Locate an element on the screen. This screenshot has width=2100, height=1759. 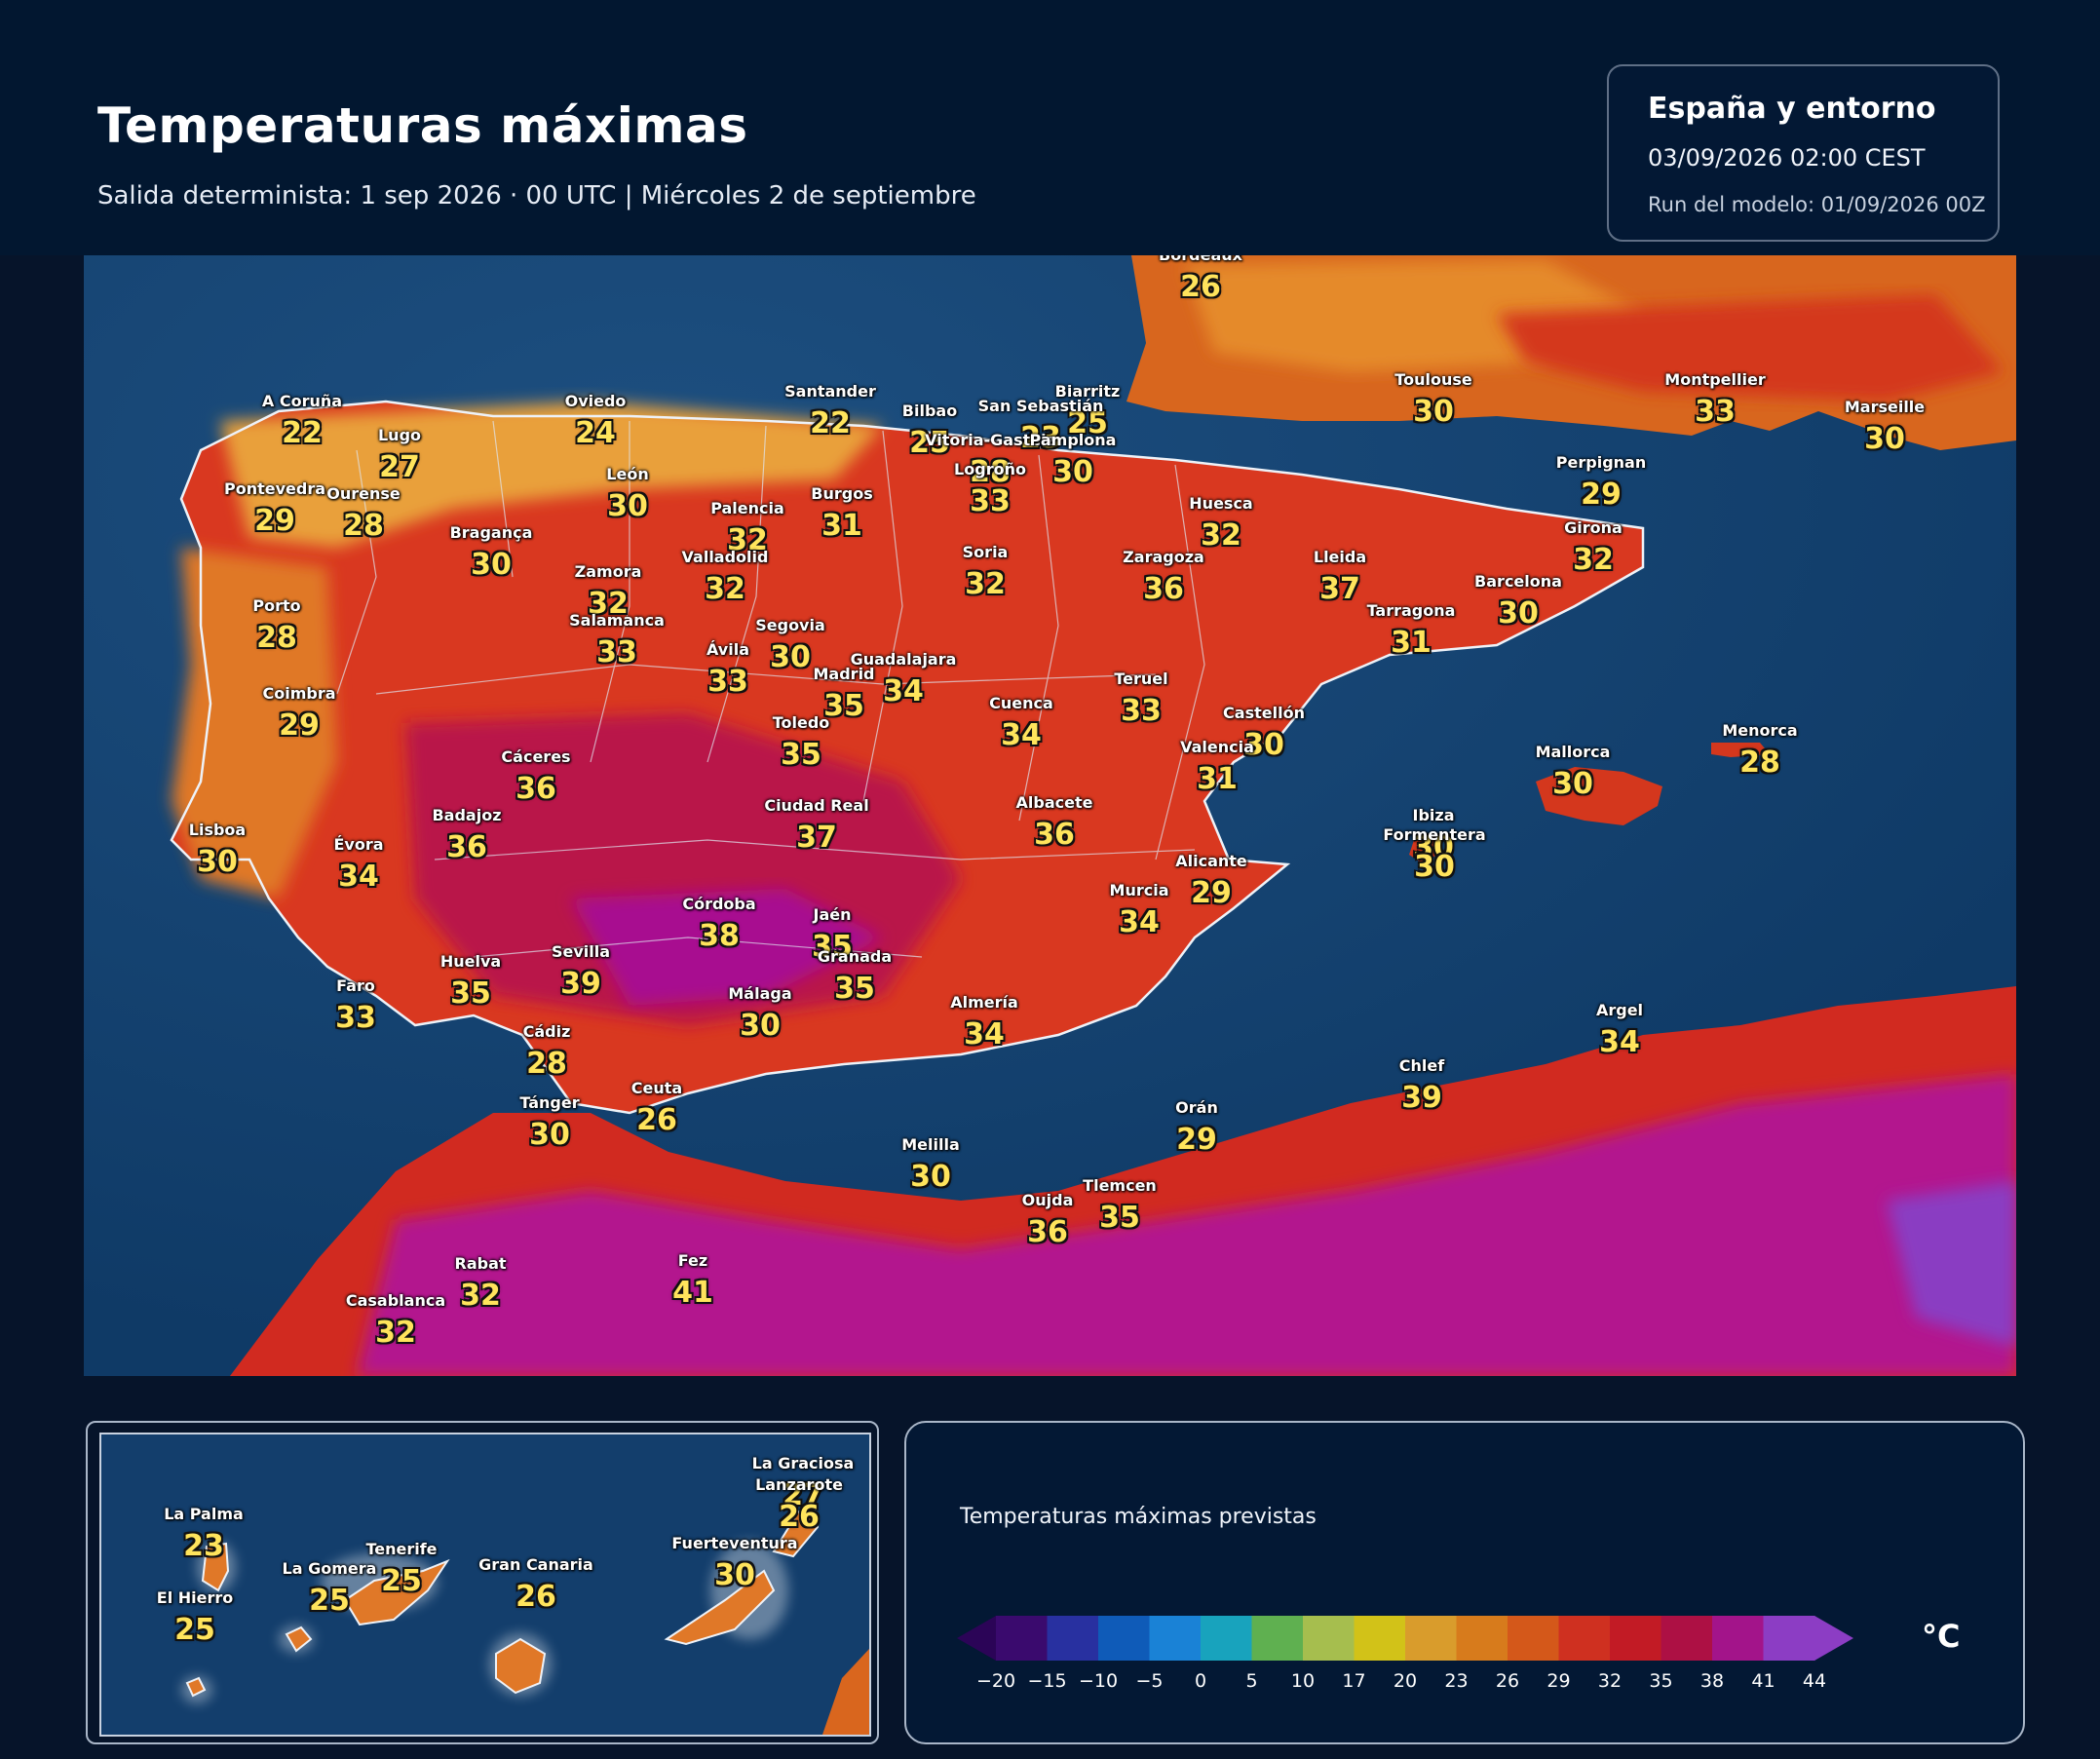
city-caceres: Cáceres 36 is located at coordinates (535, 777).